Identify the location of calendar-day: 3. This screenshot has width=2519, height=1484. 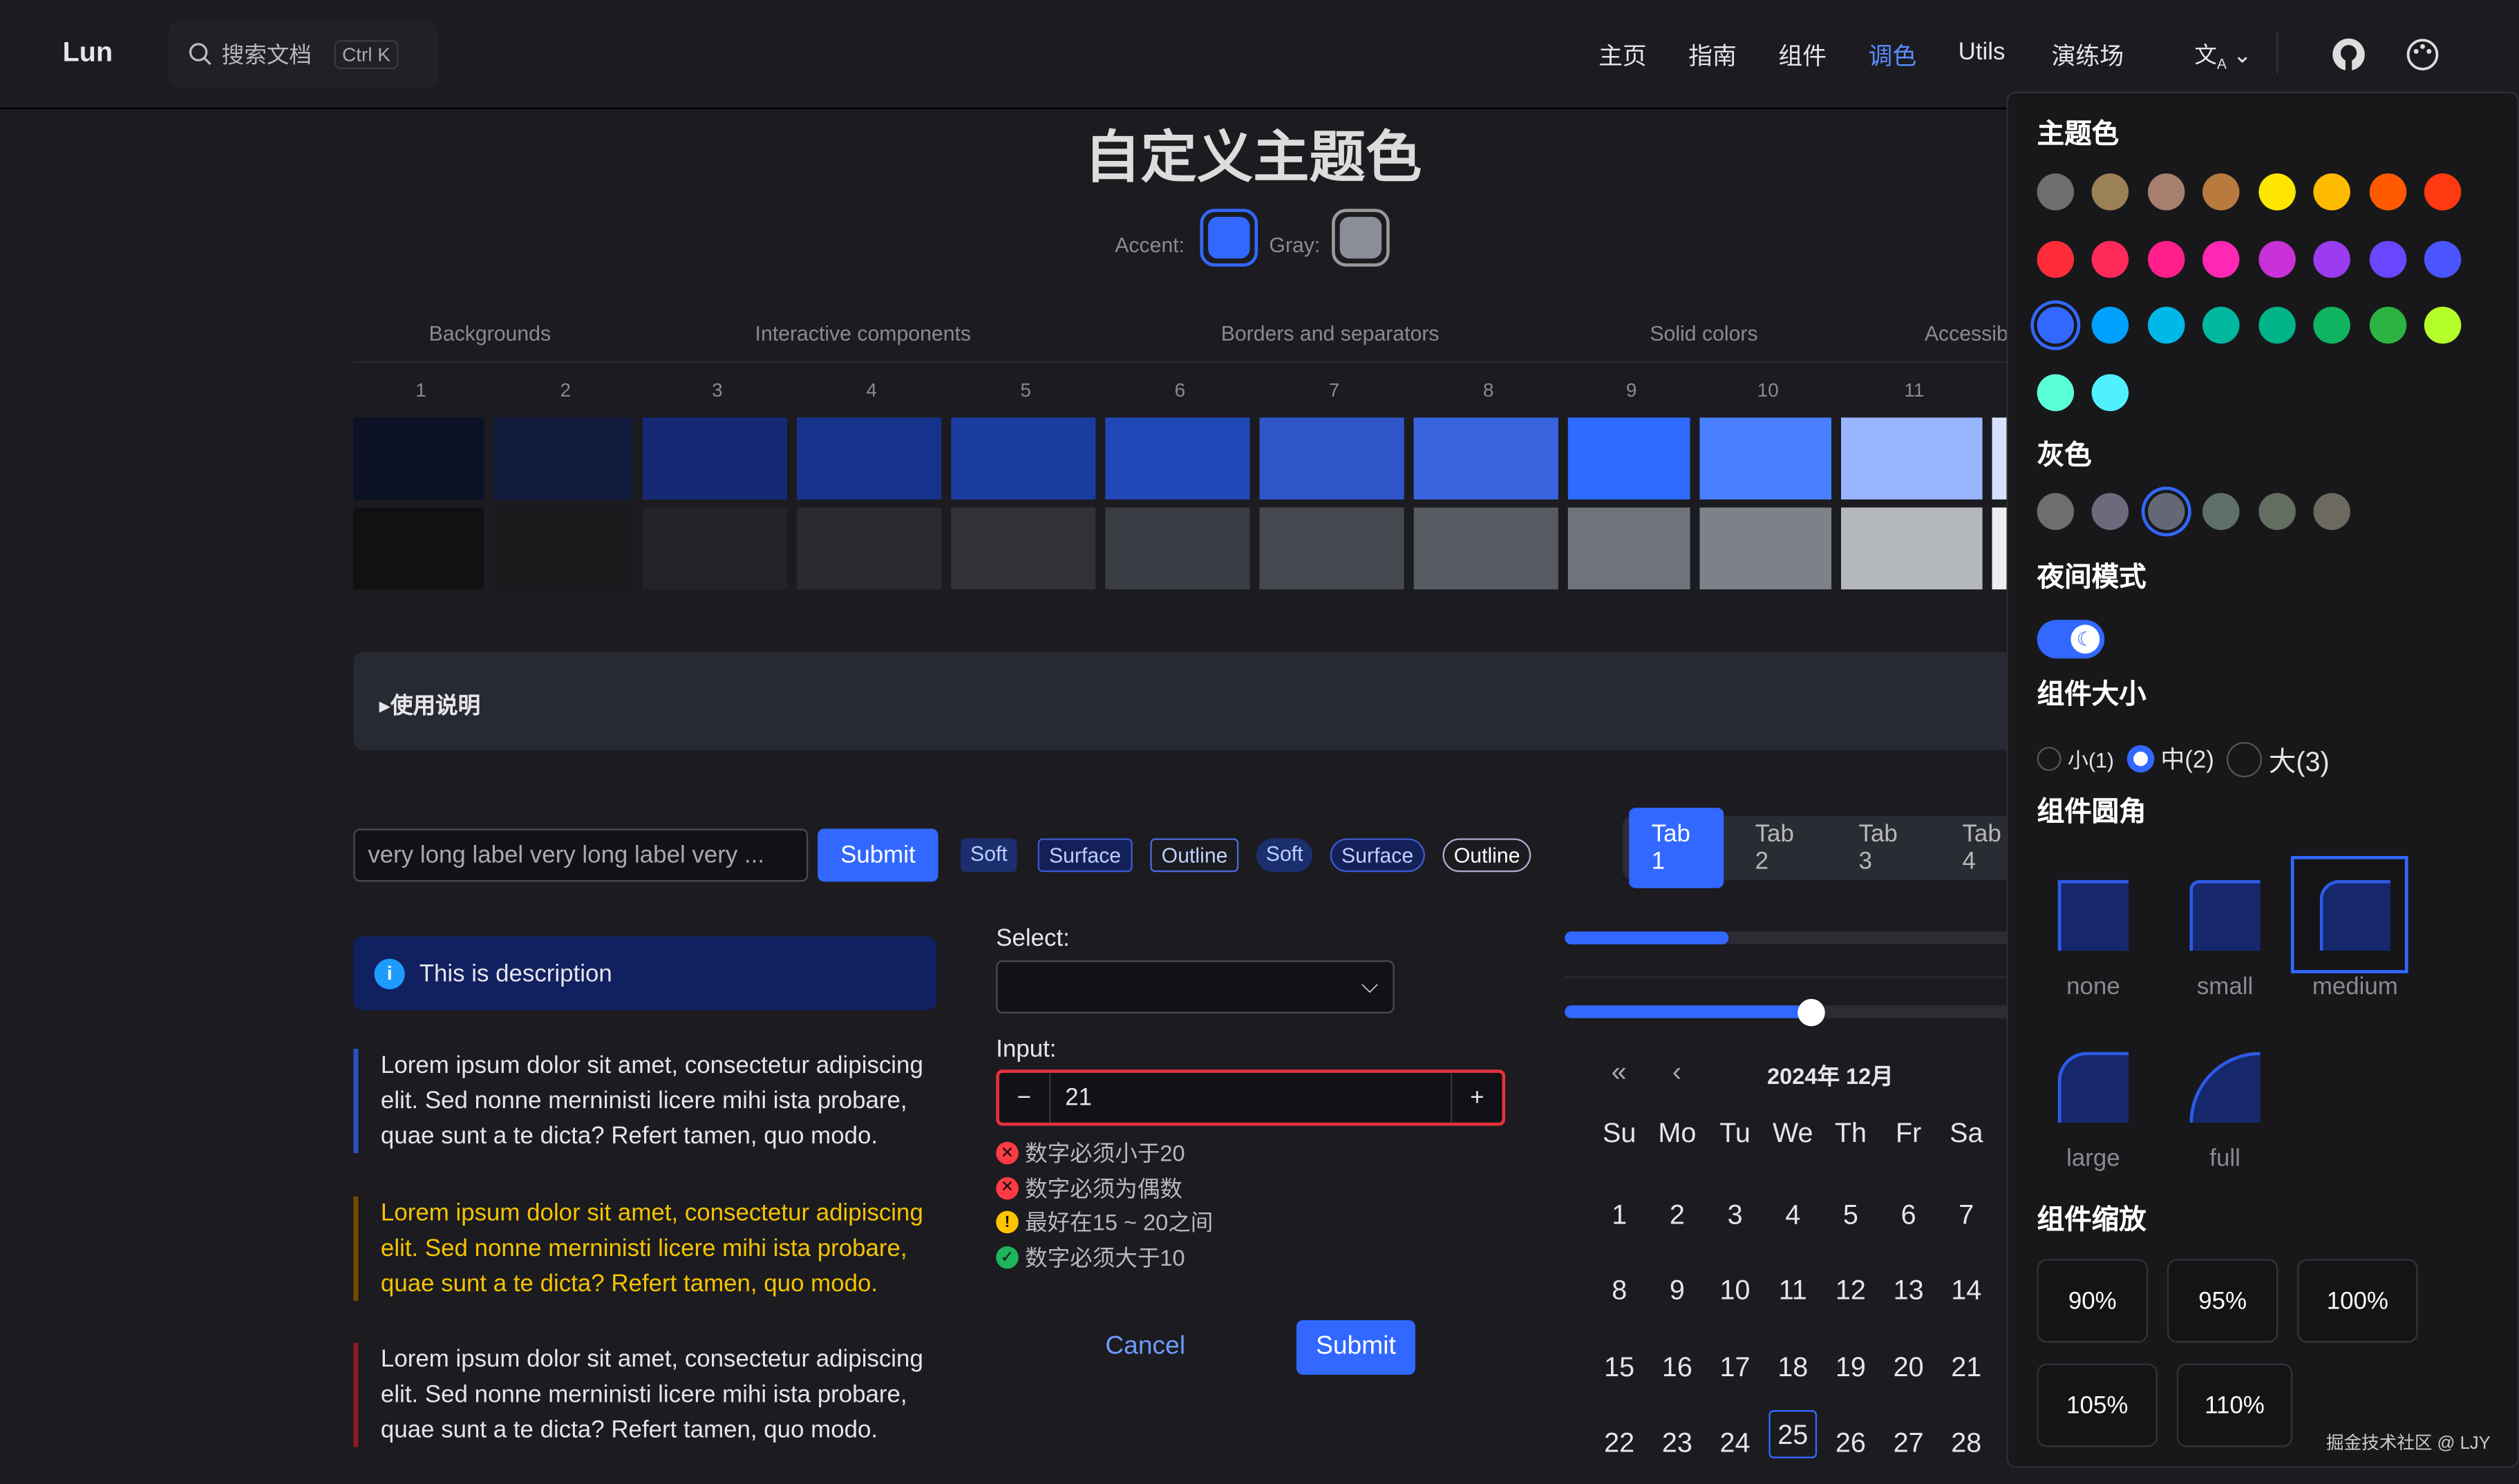
(1735, 1214).